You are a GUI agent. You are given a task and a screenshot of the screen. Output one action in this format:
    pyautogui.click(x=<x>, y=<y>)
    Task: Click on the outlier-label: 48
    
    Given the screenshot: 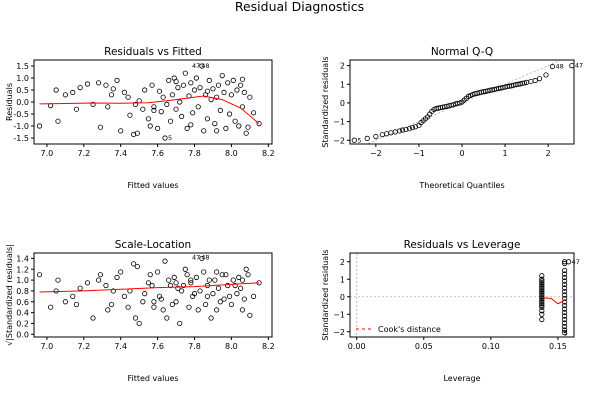 What is the action you would take?
    pyautogui.click(x=205, y=257)
    